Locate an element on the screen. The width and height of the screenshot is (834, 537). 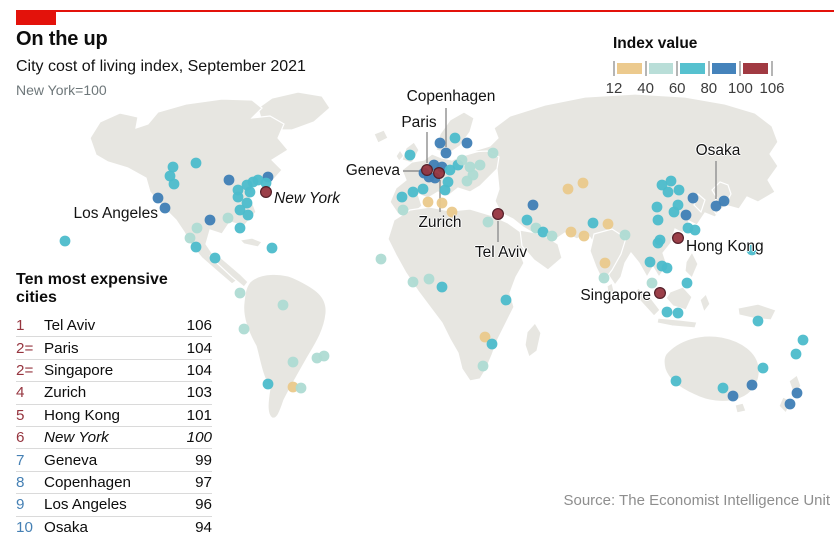
city-cell: Hong Kong is located at coordinates (82, 415).